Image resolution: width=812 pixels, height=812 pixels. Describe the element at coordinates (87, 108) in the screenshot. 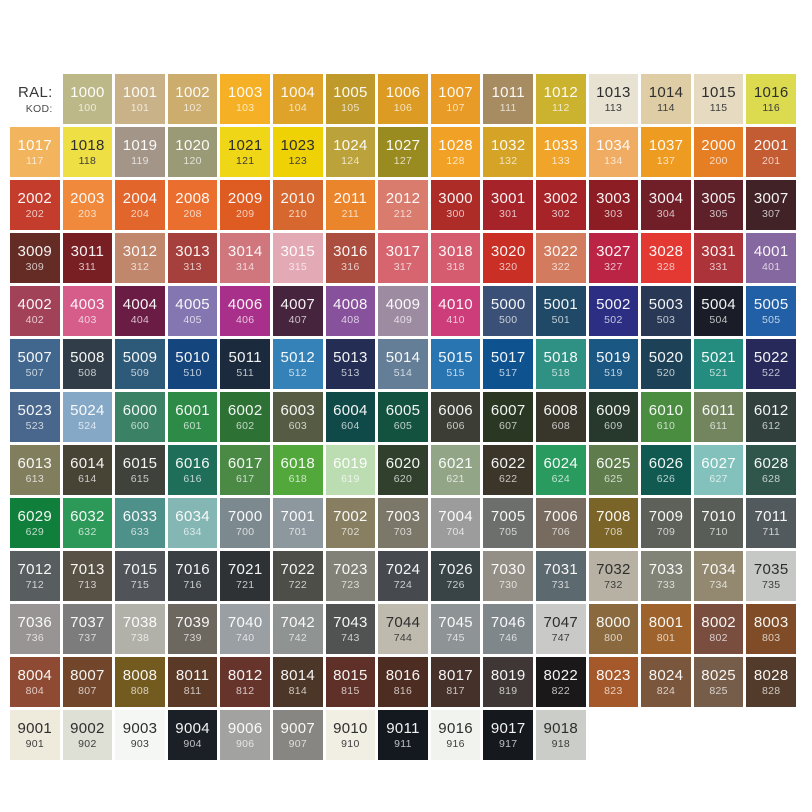

I see `kod-number: 100` at that location.